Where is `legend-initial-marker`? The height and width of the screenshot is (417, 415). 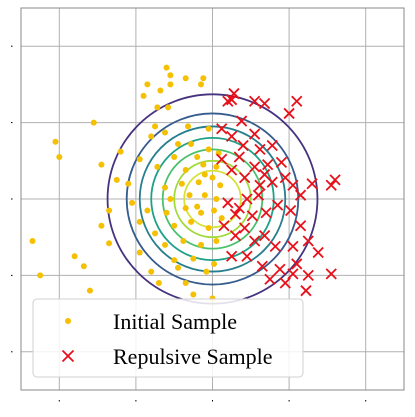 legend-initial-marker is located at coordinates (68, 321).